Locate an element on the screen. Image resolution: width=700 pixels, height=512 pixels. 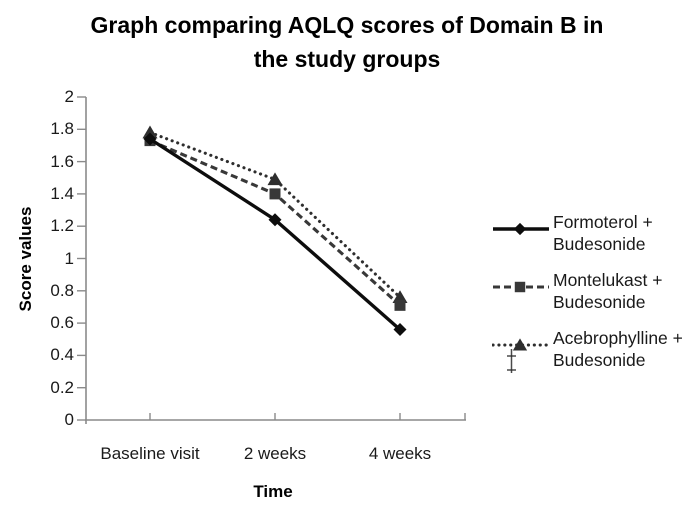
y-tick-label: 1.8 is located at coordinates (62, 129).